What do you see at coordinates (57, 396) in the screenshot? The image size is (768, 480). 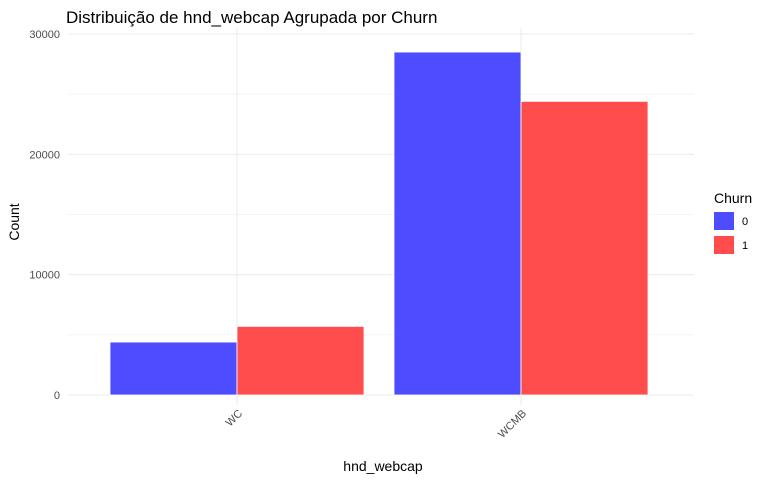 I see `y-tick-label: 0` at bounding box center [57, 396].